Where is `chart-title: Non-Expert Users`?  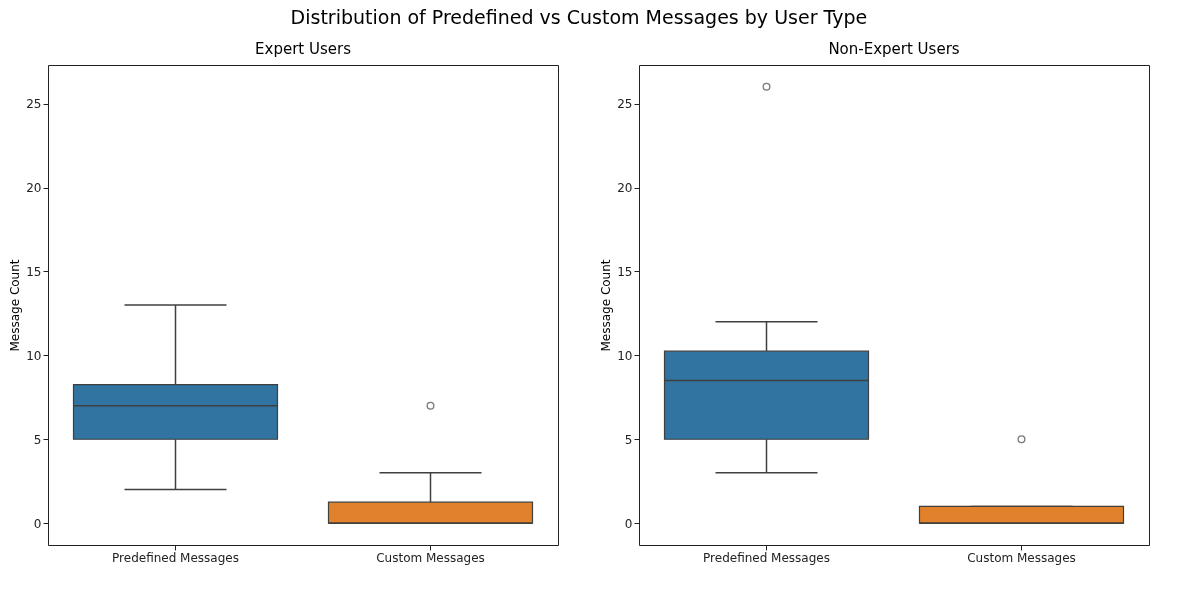 chart-title: Non-Expert Users is located at coordinates (894, 49).